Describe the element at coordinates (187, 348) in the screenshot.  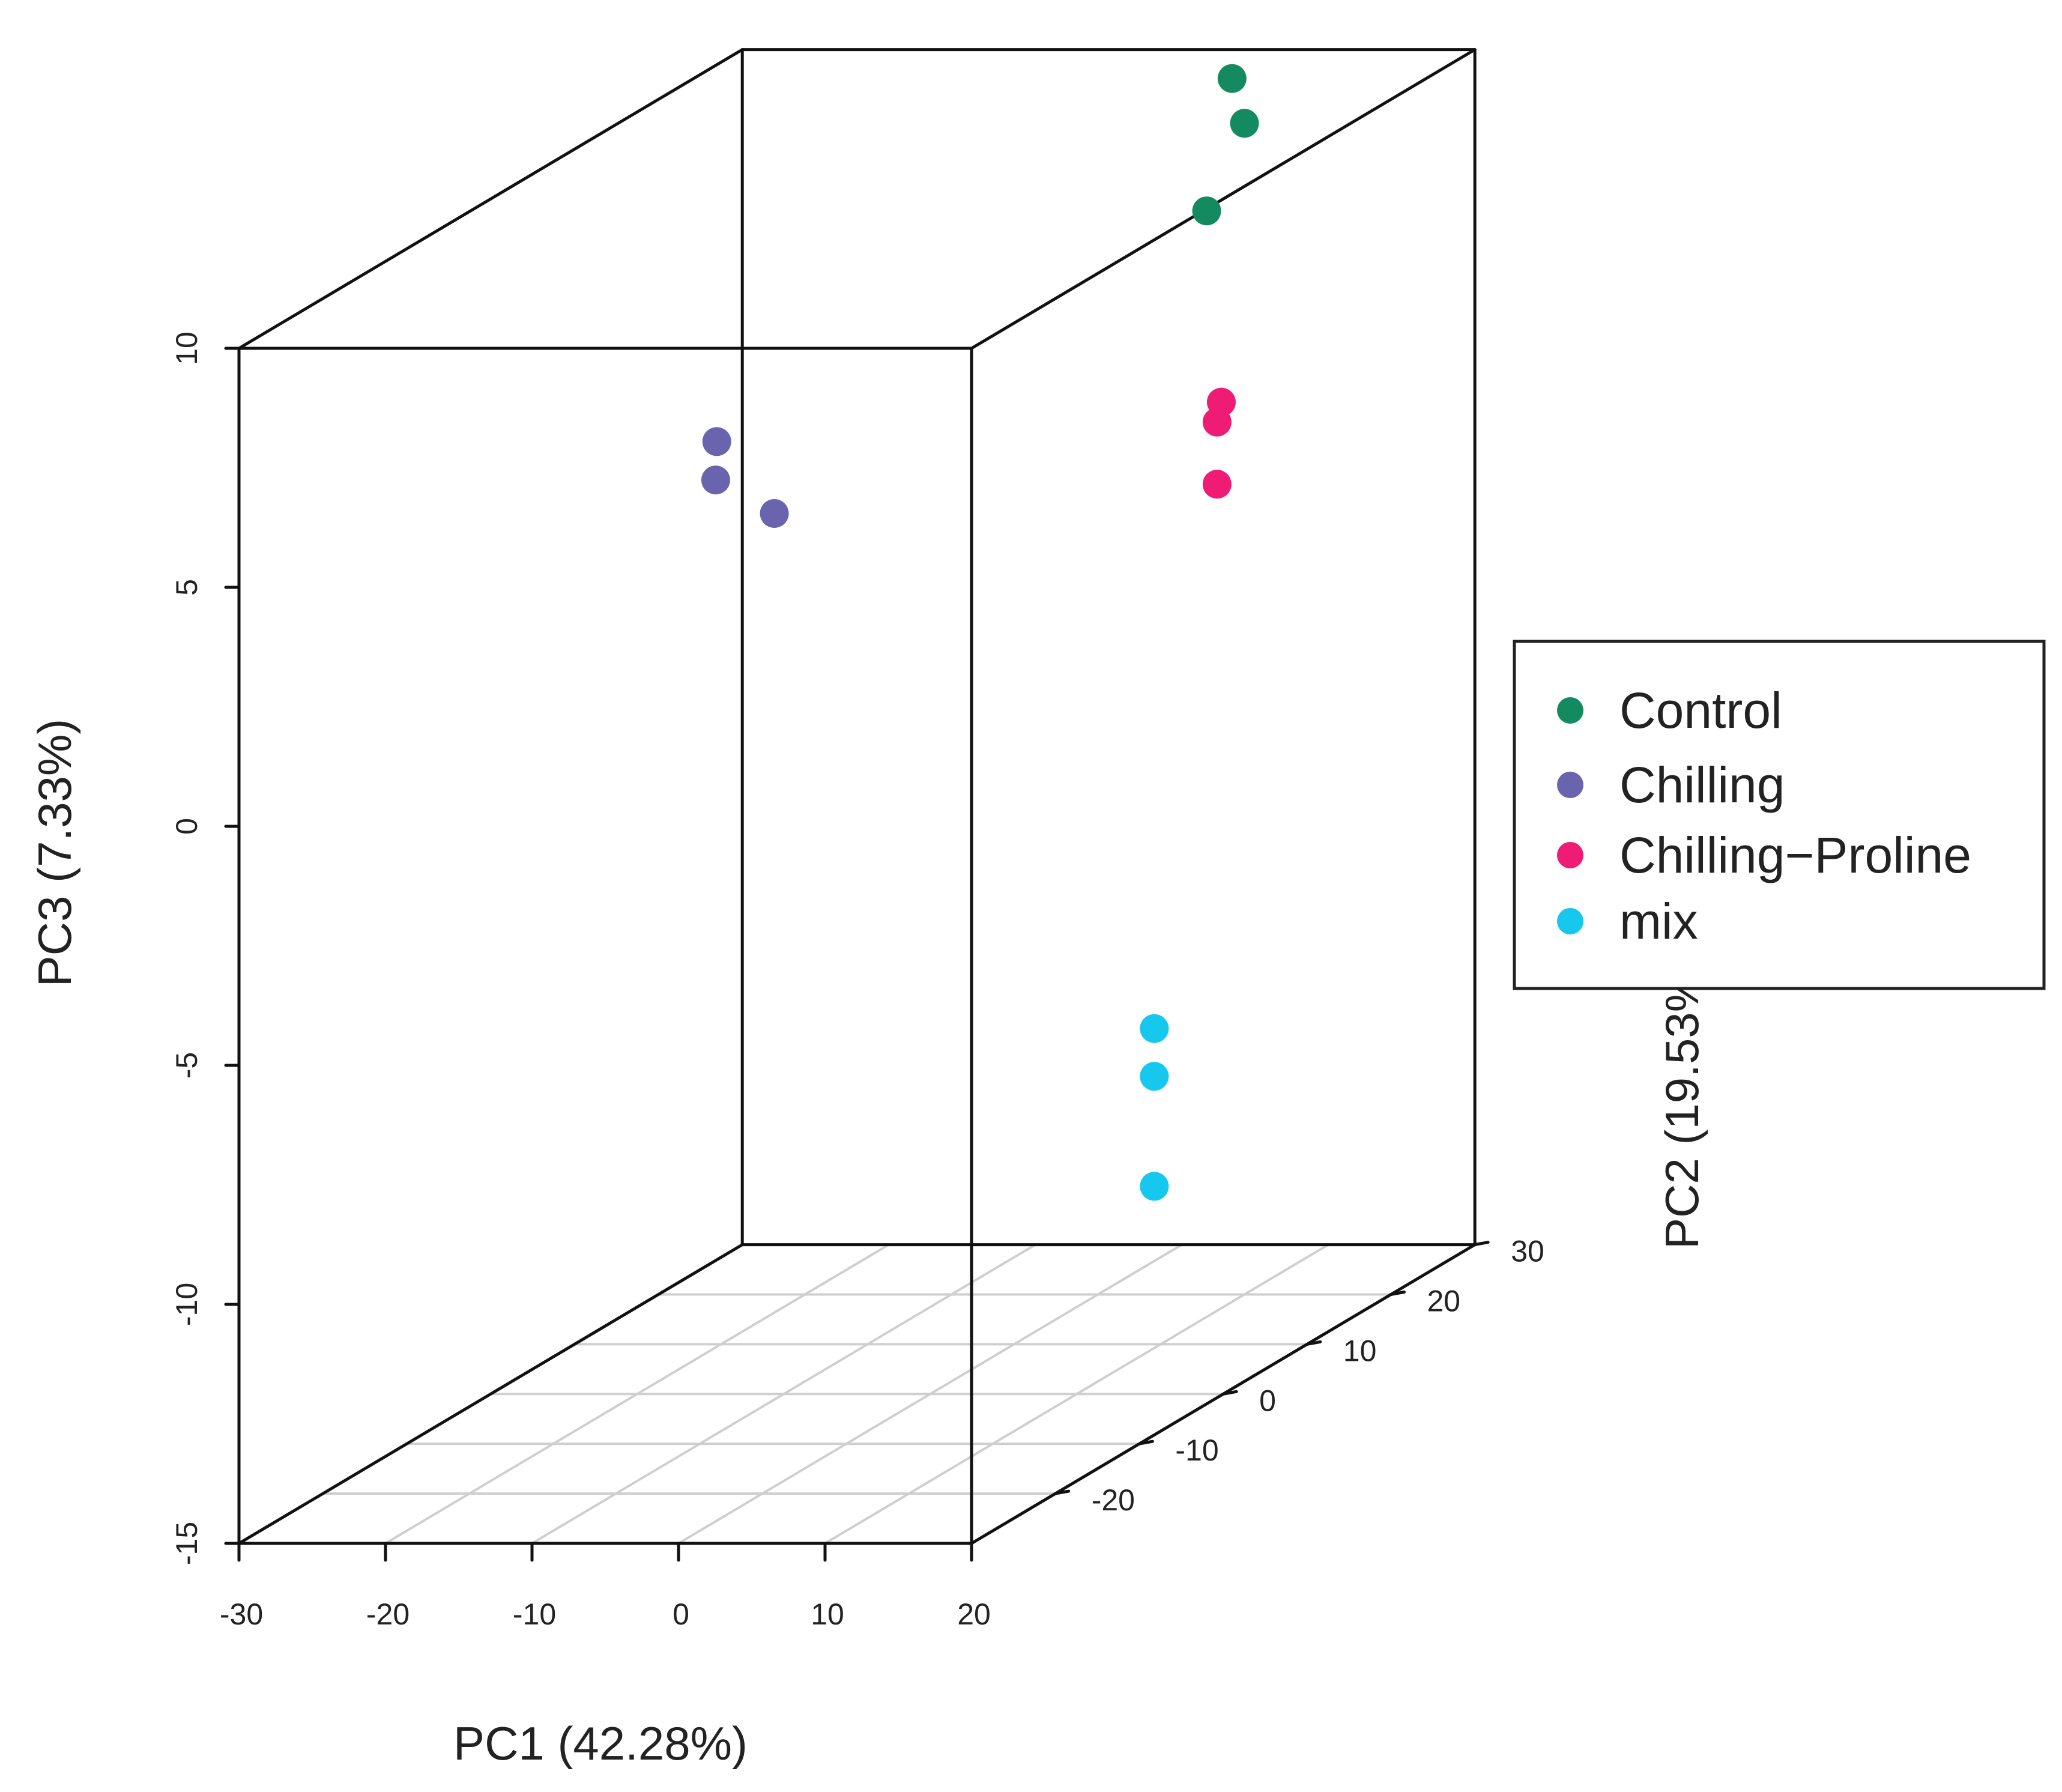
I see `z-tick-label: 10` at that location.